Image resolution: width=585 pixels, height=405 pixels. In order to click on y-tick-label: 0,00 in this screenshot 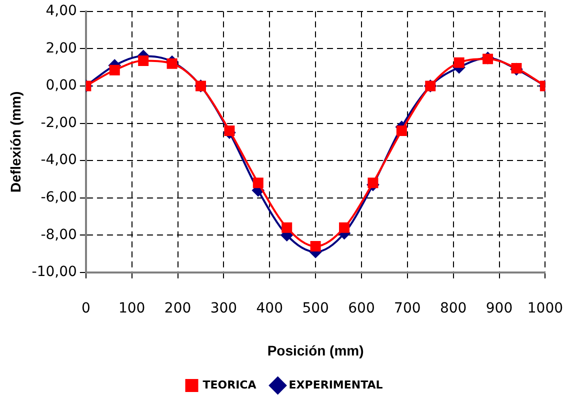, I will do `click(61, 86)`.